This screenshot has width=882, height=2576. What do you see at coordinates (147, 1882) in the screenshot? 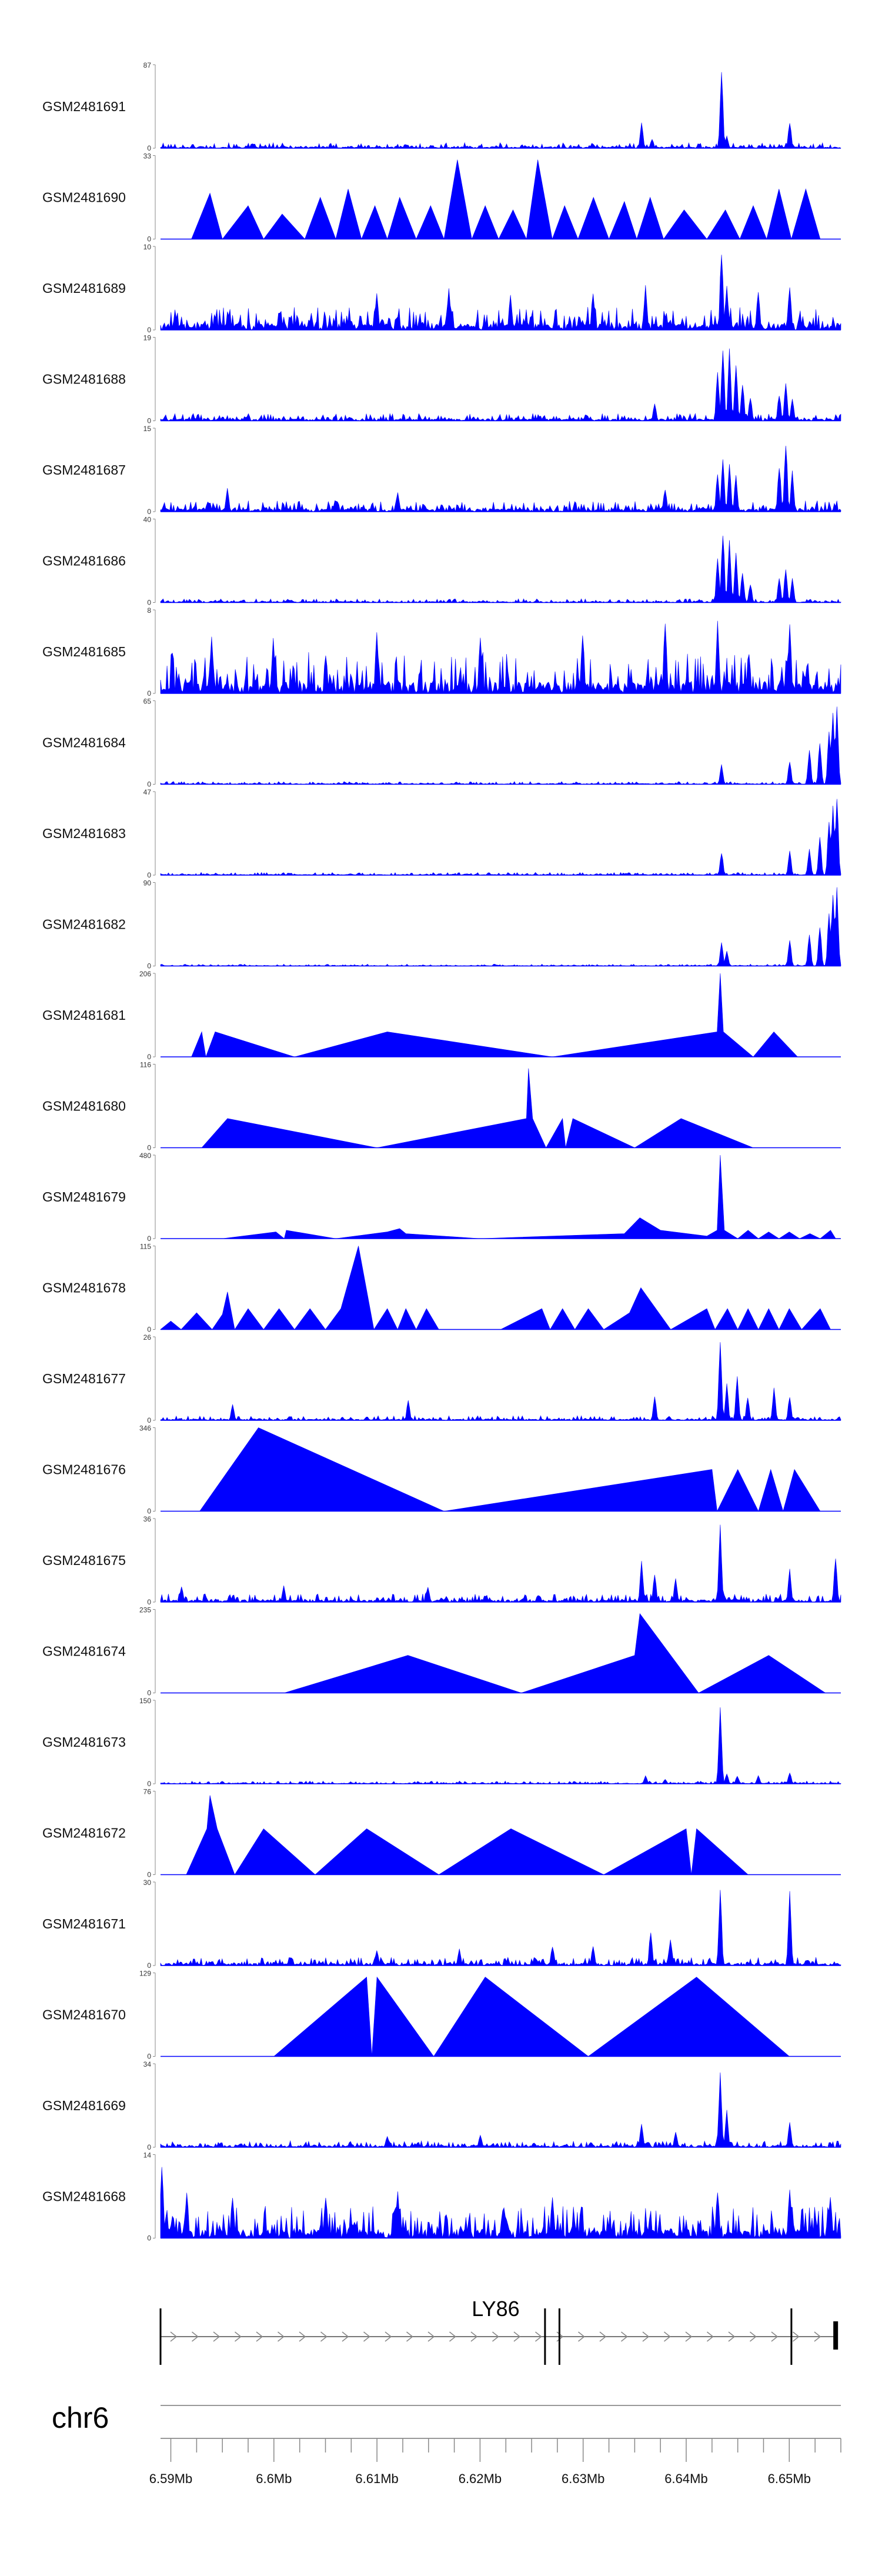
I see `y-max-label: 30` at bounding box center [147, 1882].